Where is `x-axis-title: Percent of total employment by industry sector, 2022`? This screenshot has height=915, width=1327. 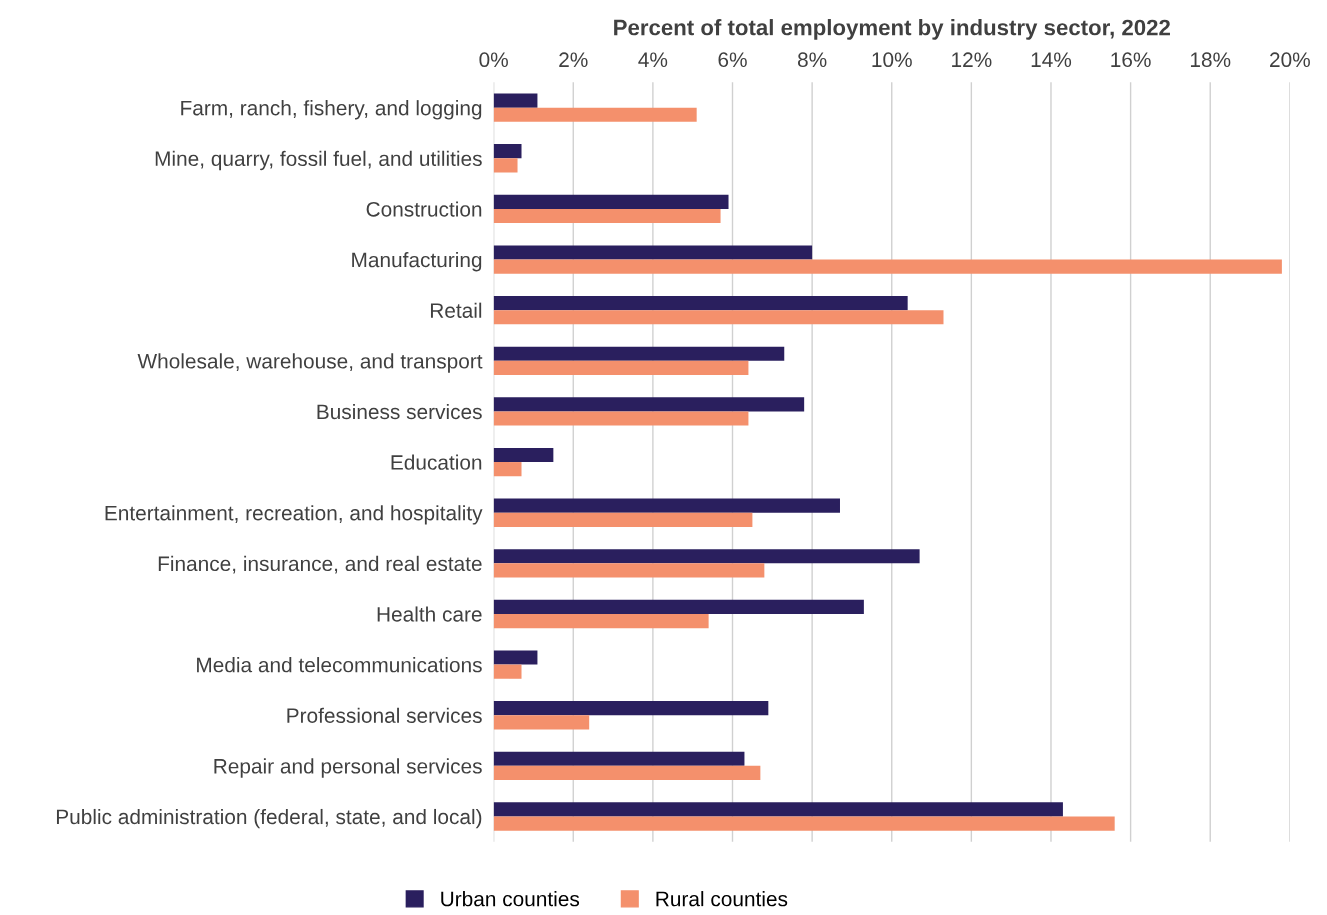 x-axis-title: Percent of total employment by industry sector, 2022 is located at coordinates (892, 29).